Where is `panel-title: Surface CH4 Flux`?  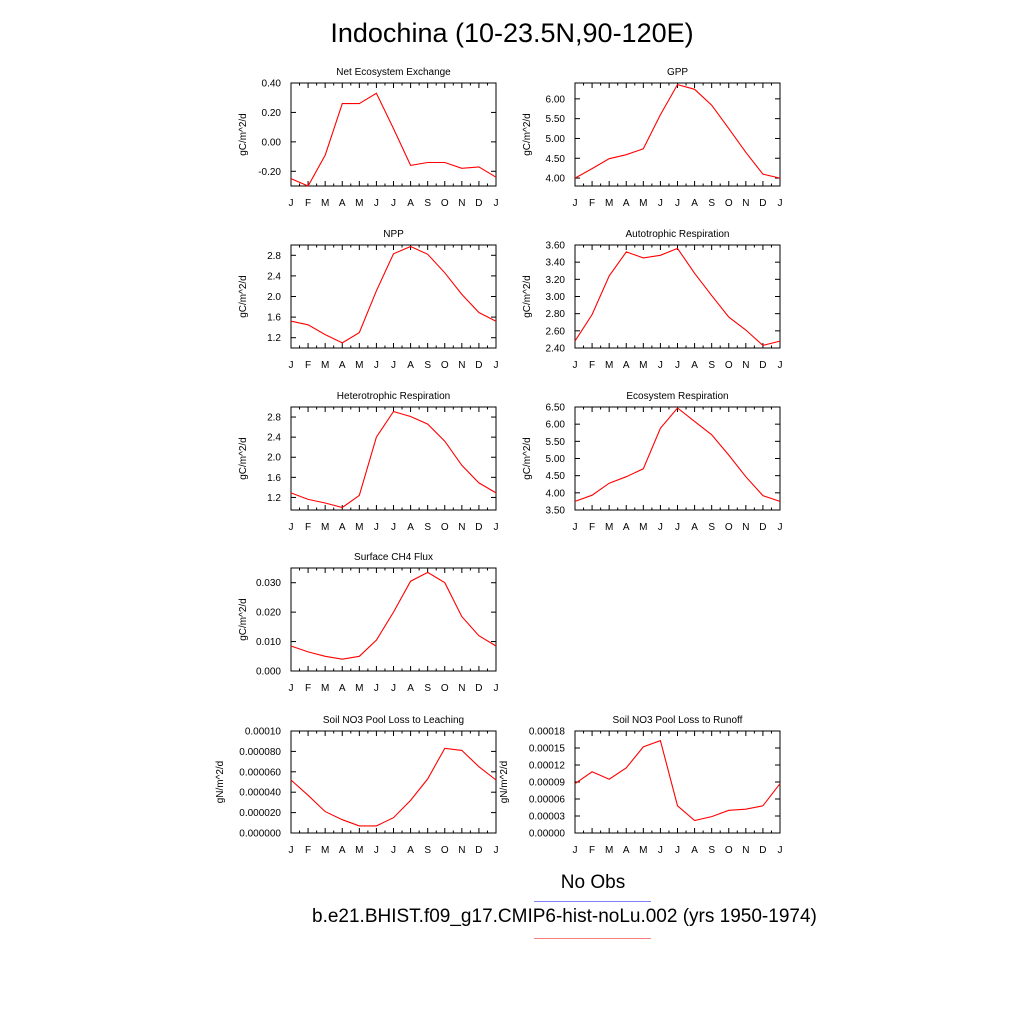 panel-title: Surface CH4 Flux is located at coordinates (393, 557).